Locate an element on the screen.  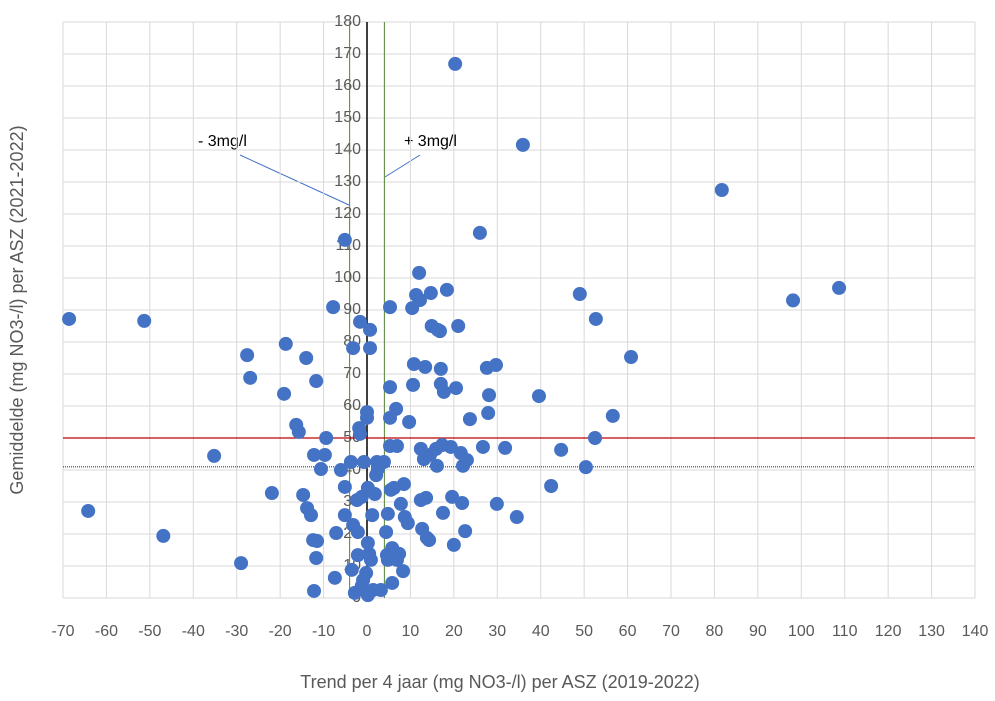
annotation-leader is located at coordinates (402, 166).